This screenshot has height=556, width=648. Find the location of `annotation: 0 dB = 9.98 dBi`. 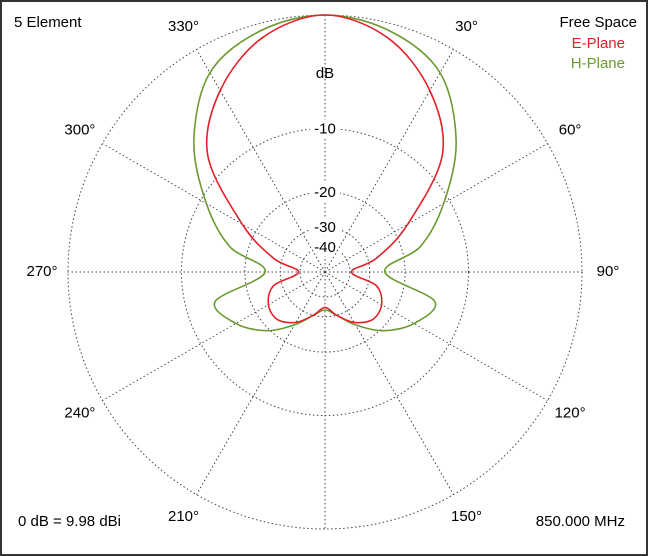

annotation: 0 dB = 9.98 dBi is located at coordinates (69, 521).